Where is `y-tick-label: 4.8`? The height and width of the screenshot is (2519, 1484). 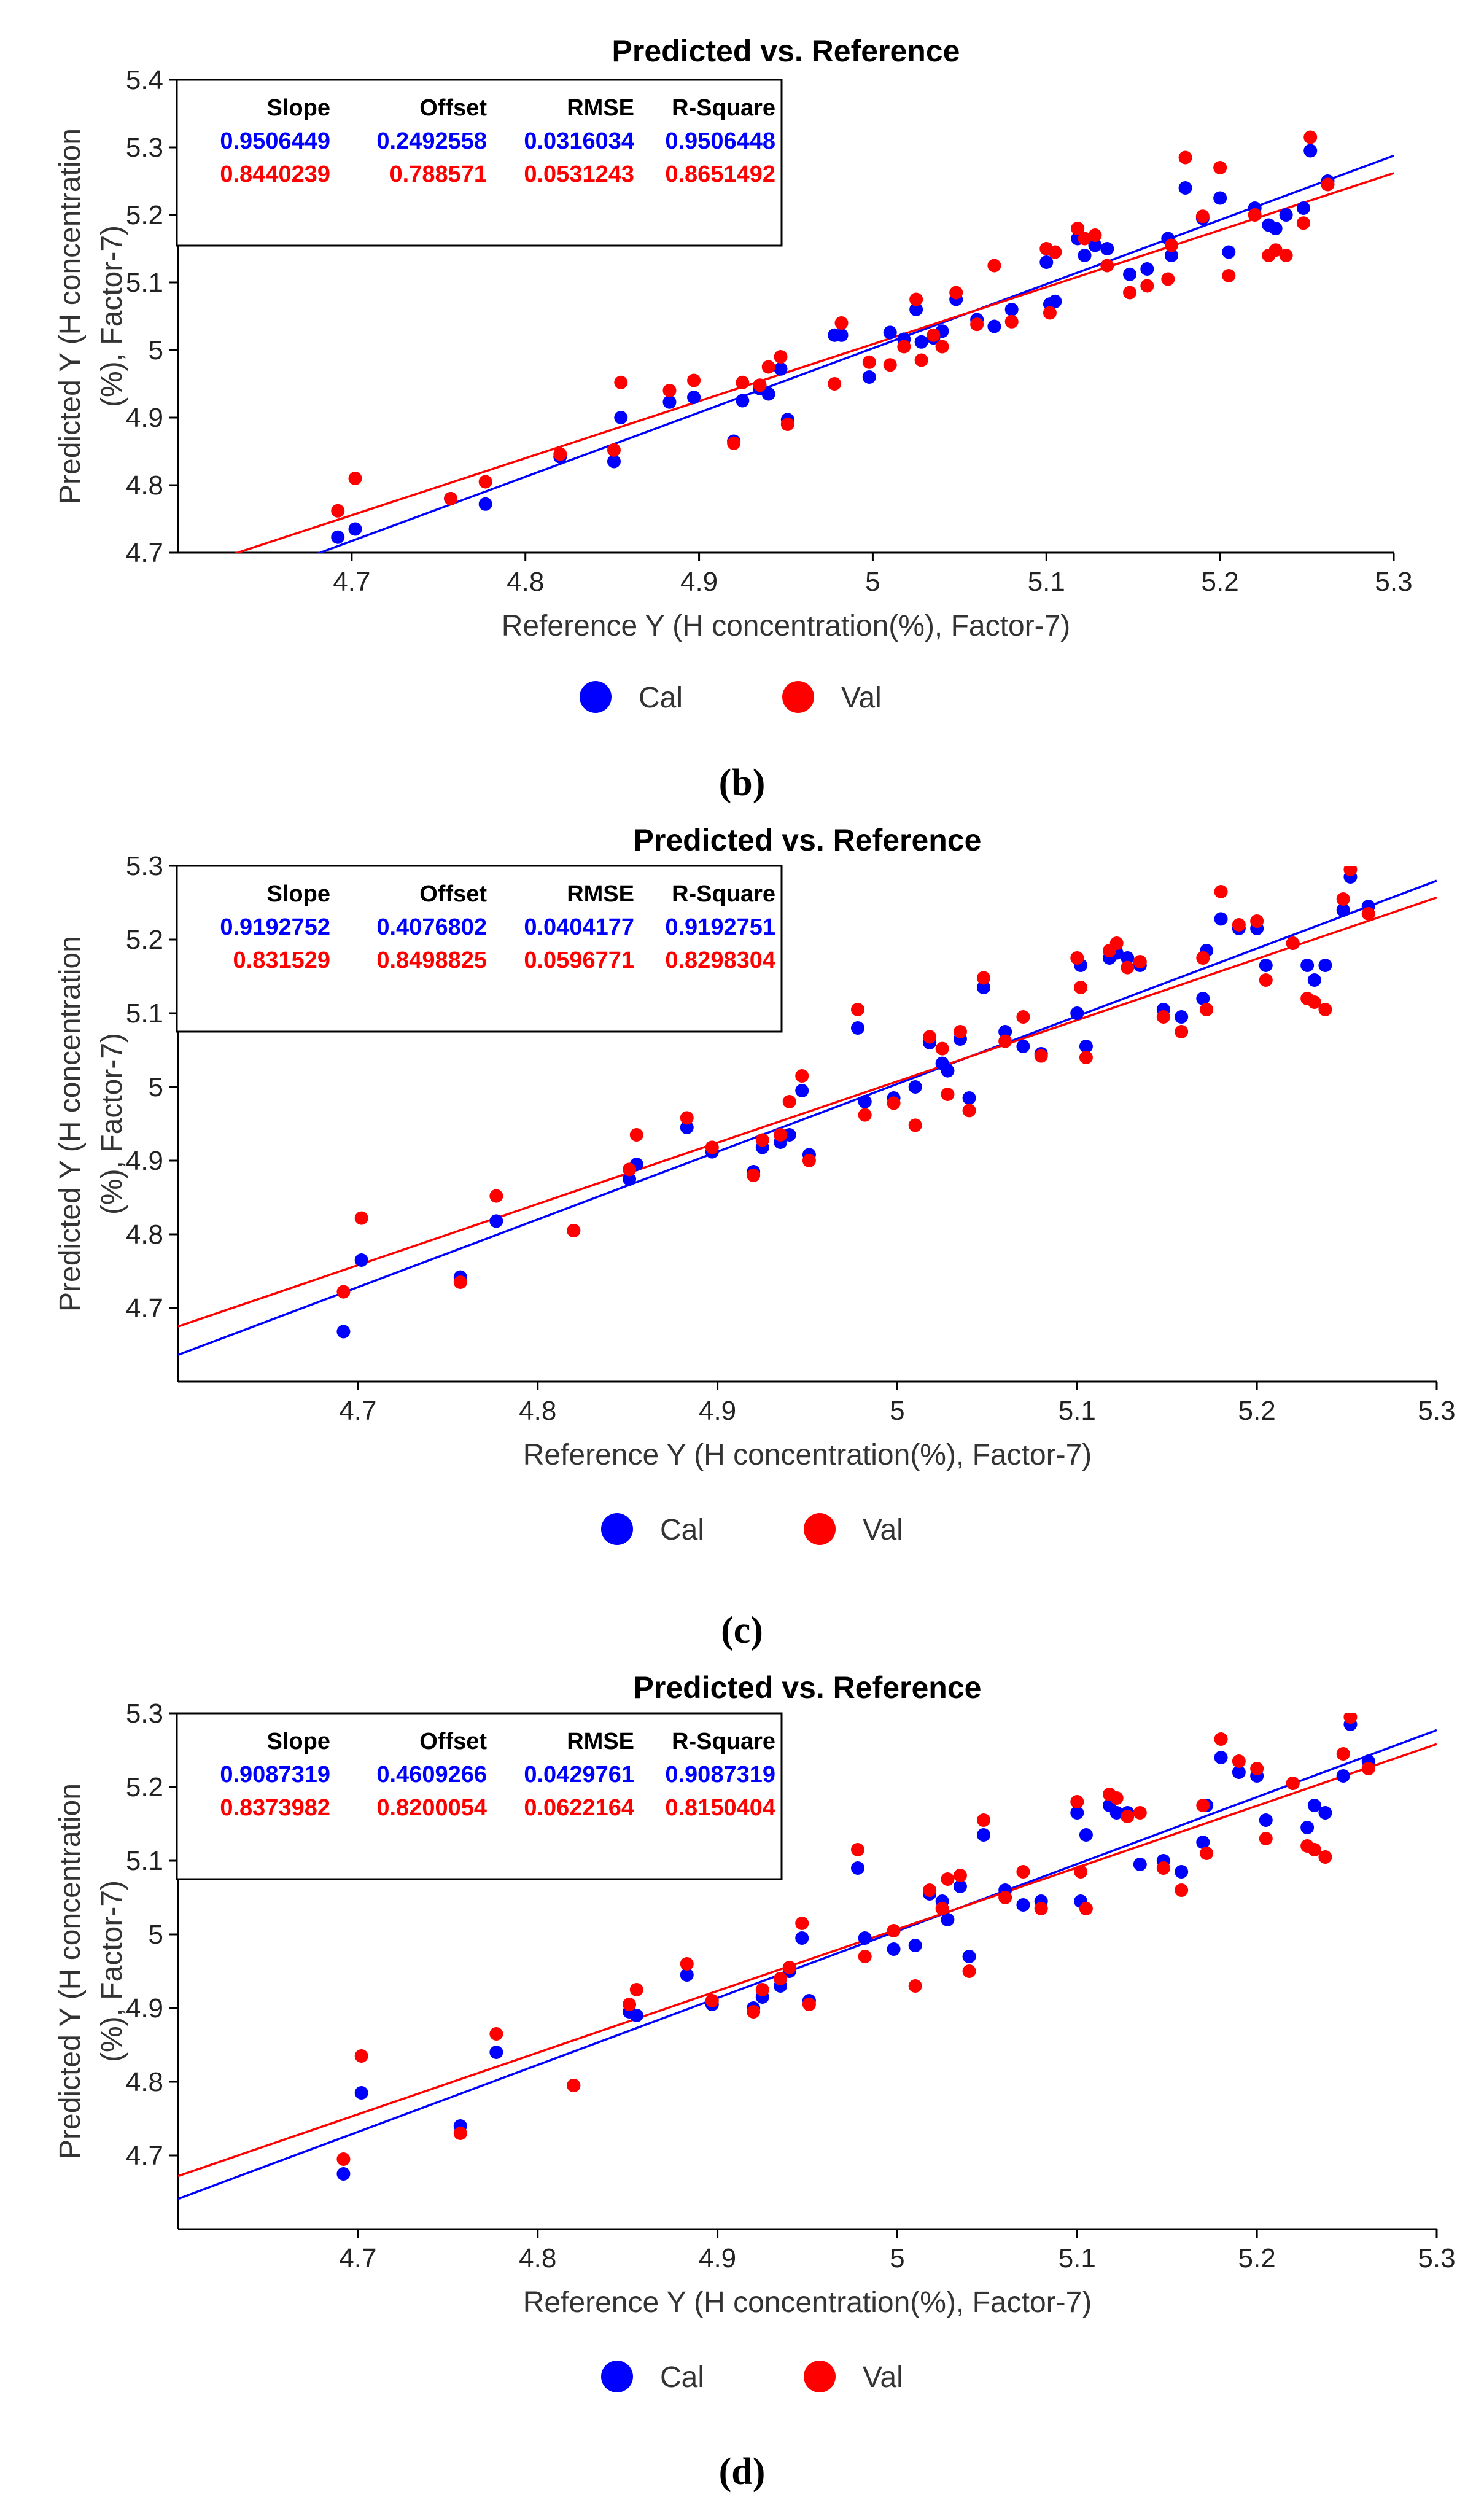
y-tick-label: 4.8 is located at coordinates (144, 2082).